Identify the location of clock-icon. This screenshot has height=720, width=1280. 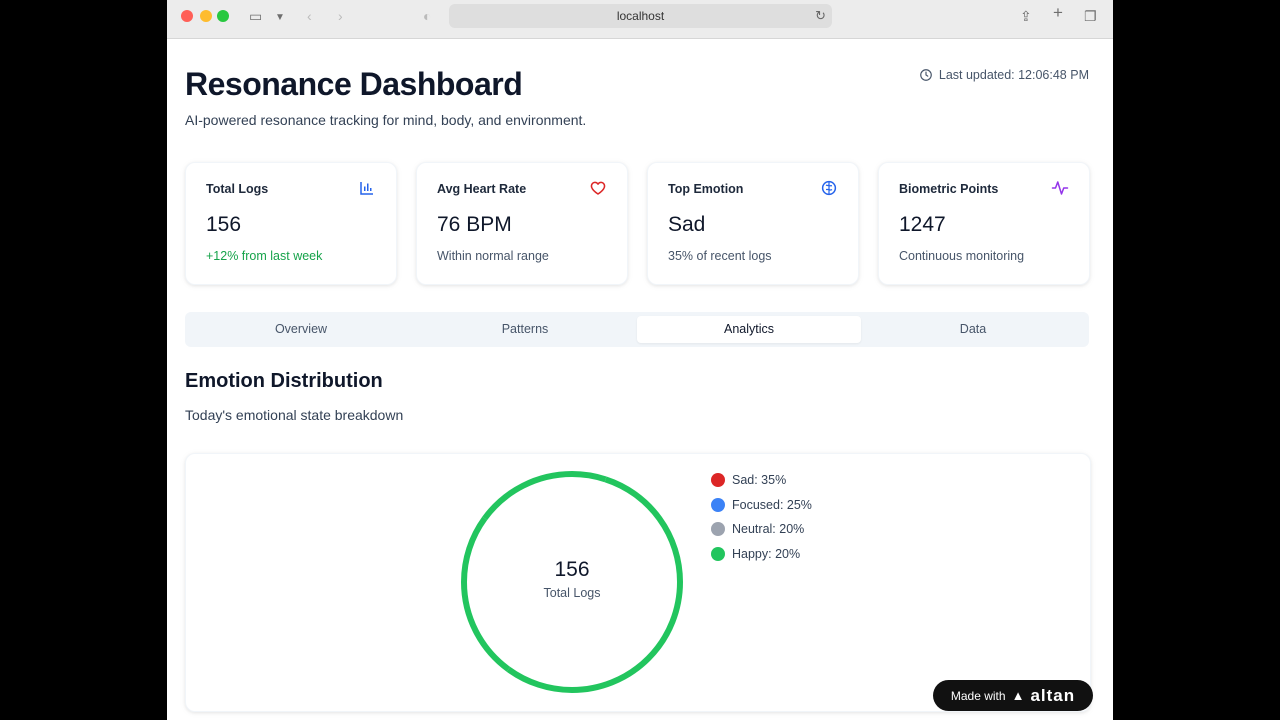
(926, 75).